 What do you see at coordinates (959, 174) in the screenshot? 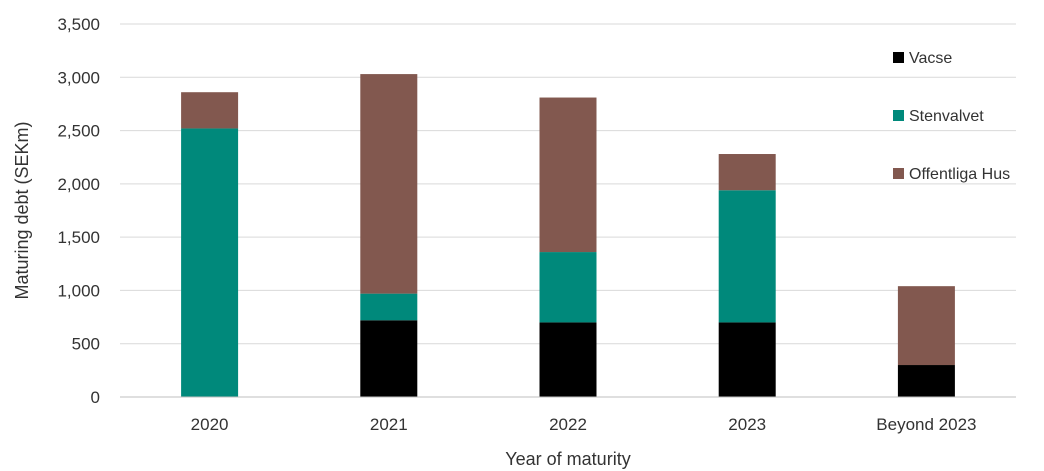
I see `legend-label: Offentliga Hus` at bounding box center [959, 174].